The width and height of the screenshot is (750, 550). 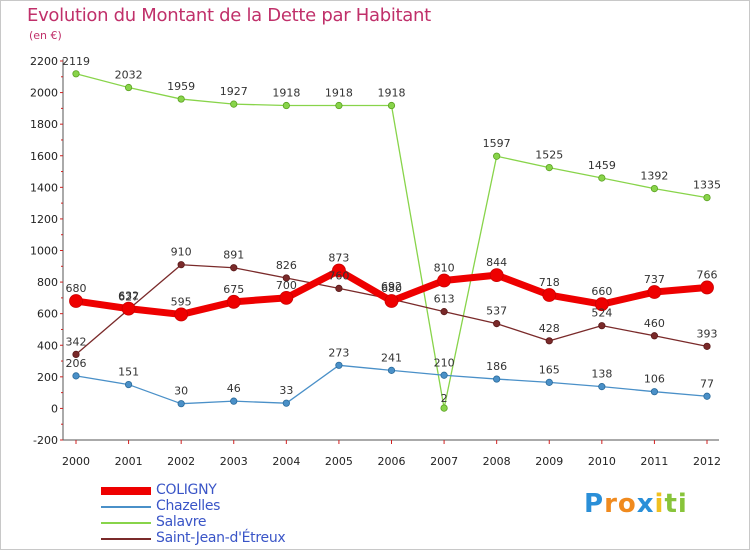 What do you see at coordinates (128, 296) in the screenshot?
I see `data-label: 632` at bounding box center [128, 296].